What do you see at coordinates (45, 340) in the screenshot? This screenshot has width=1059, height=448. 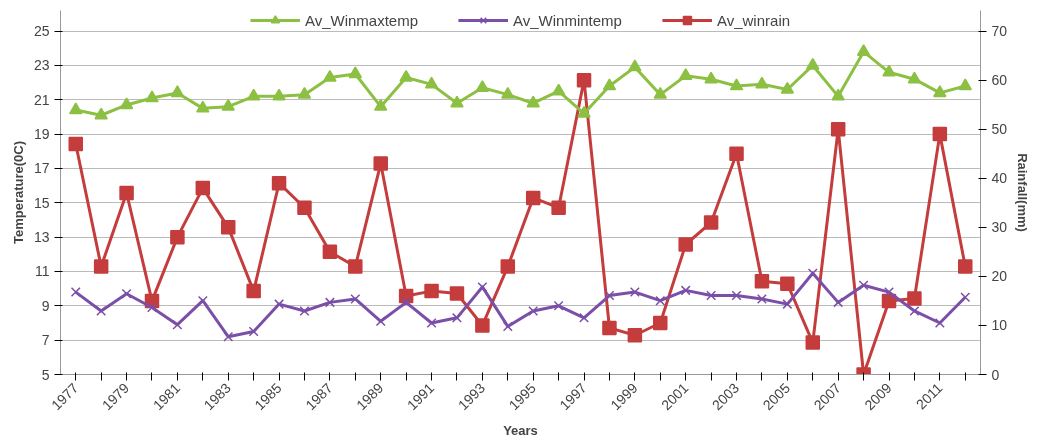 I see `y-tick-label: 7` at bounding box center [45, 340].